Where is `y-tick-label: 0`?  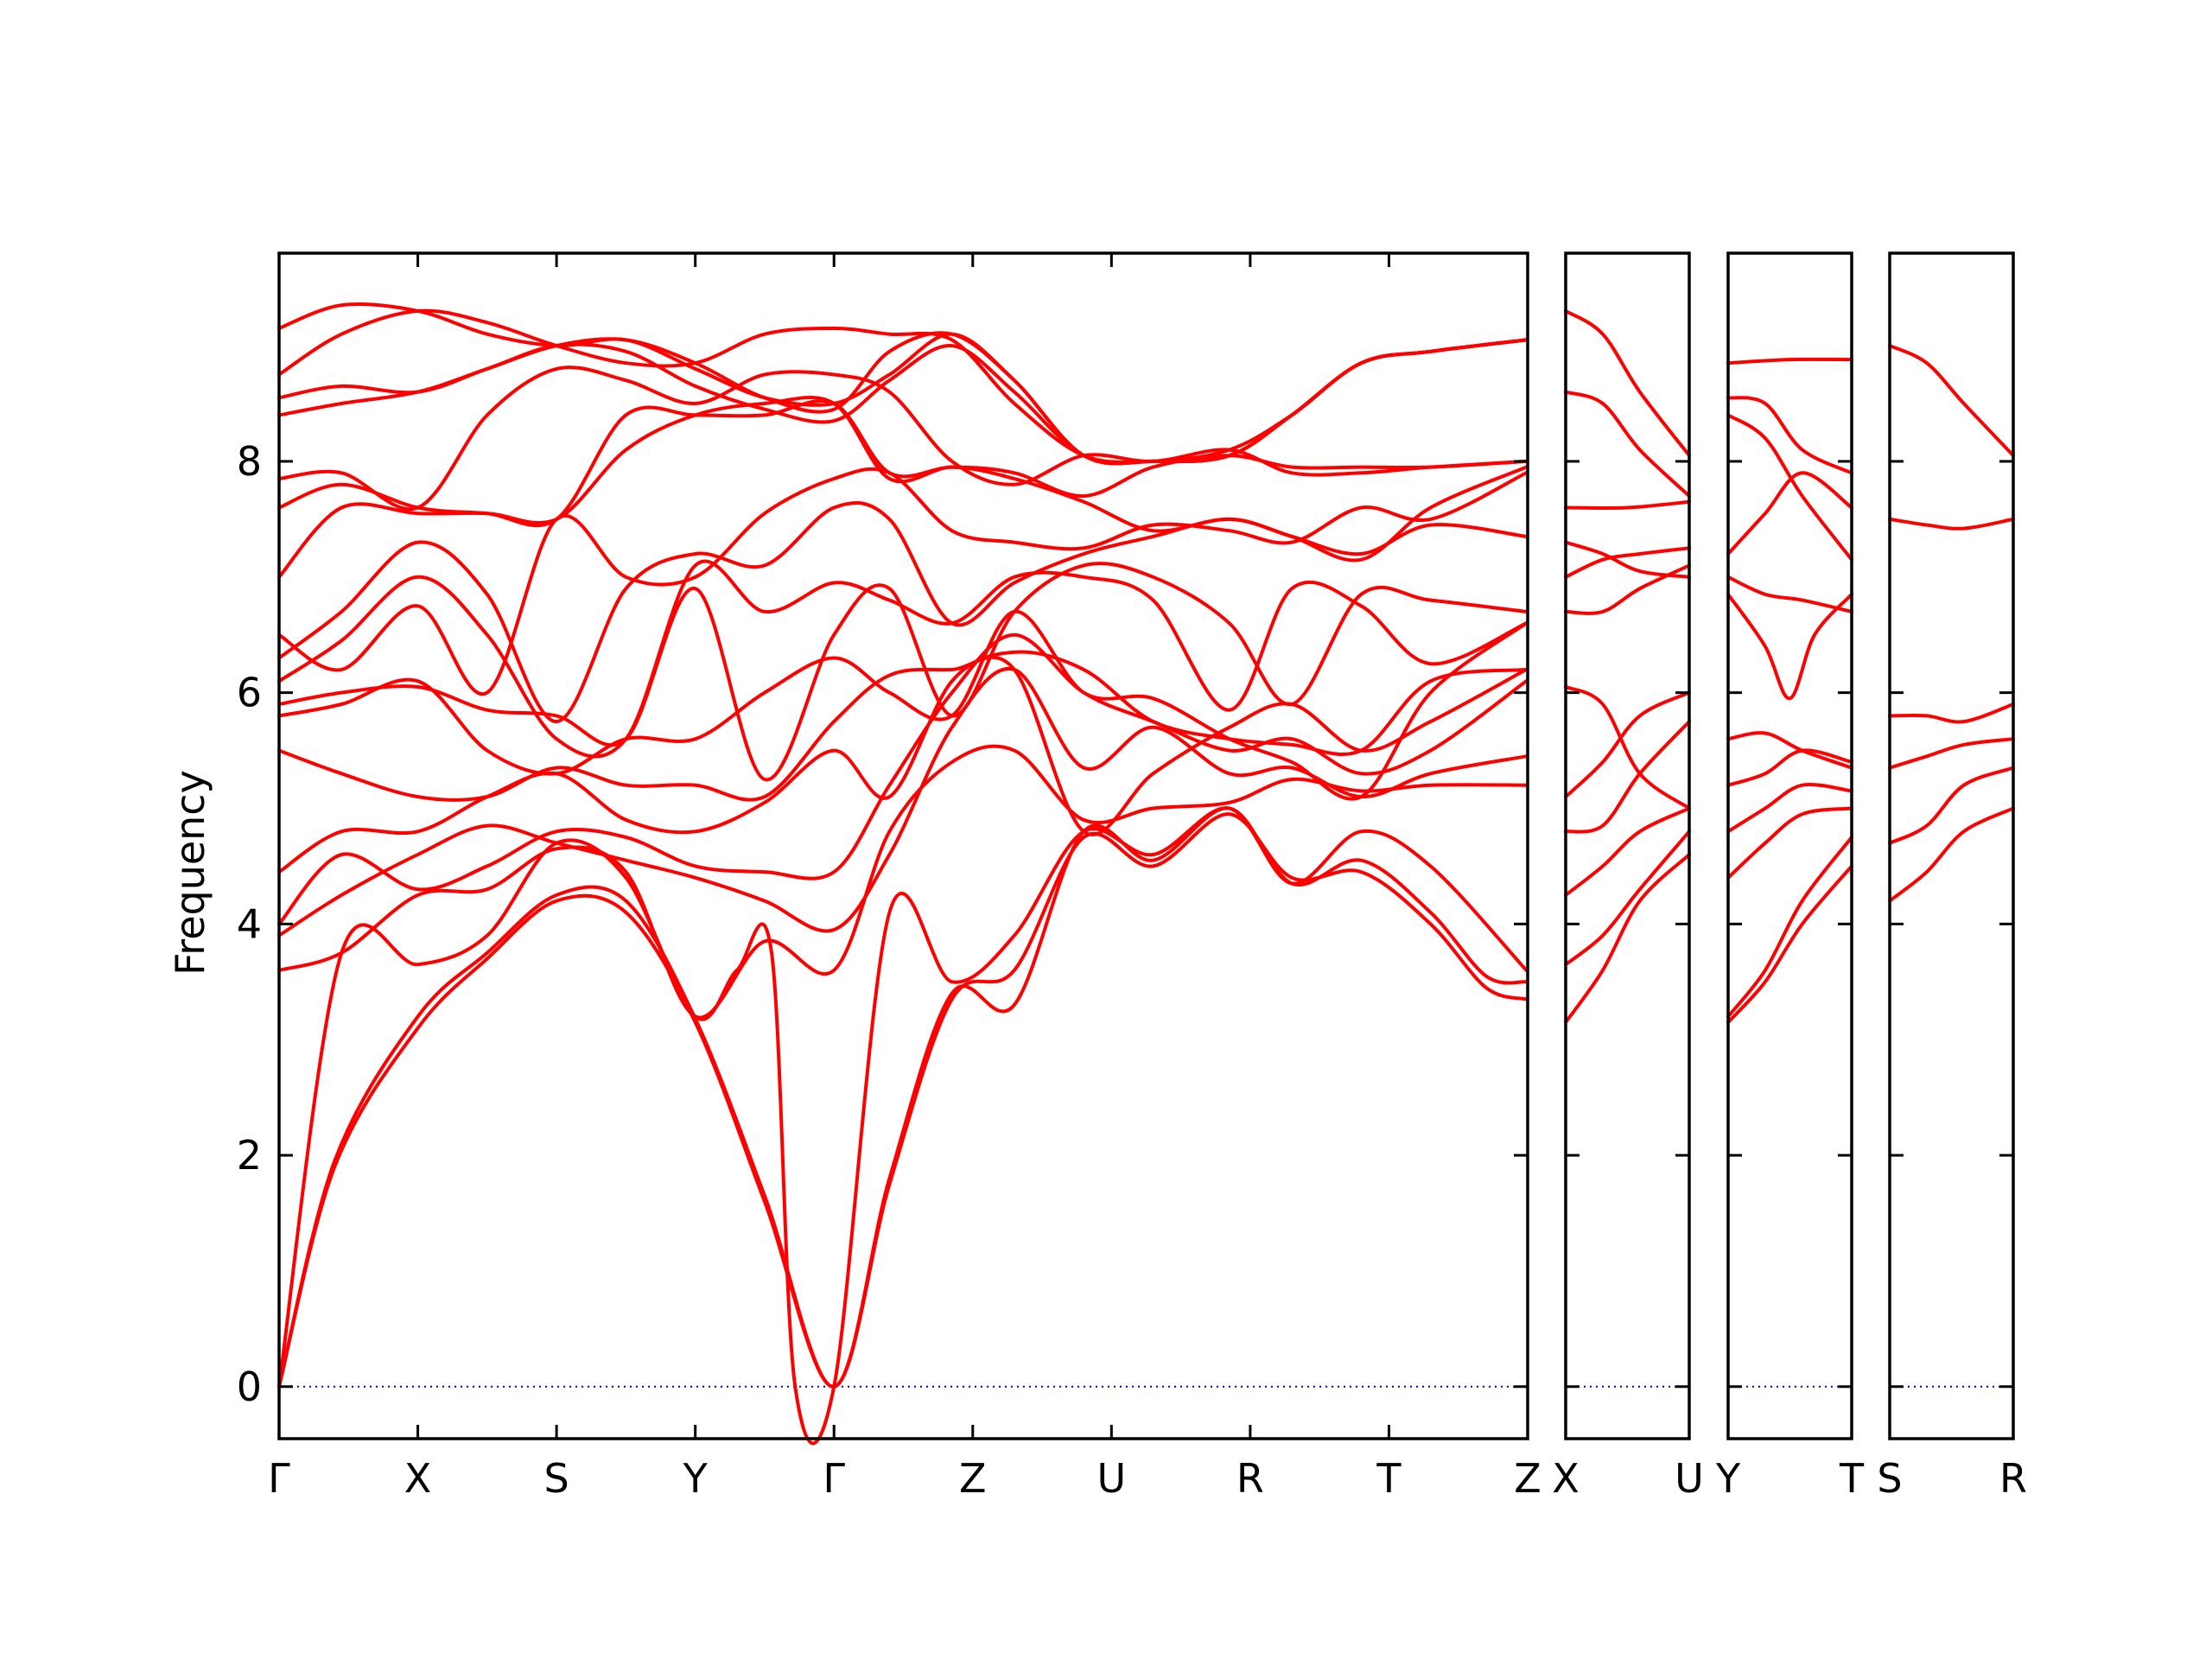 y-tick-label: 0 is located at coordinates (249, 1386).